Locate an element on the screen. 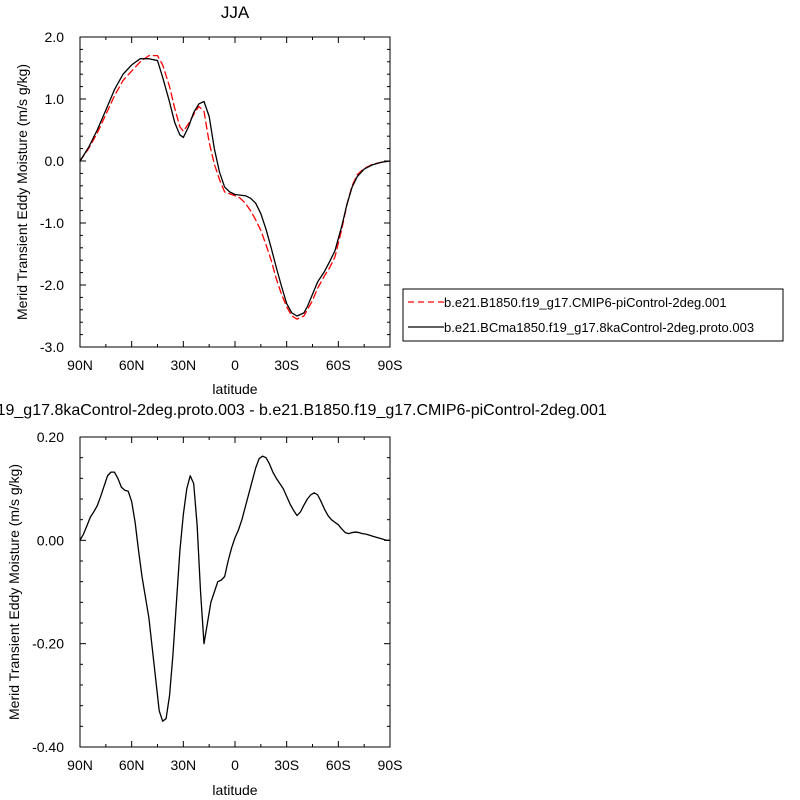 The width and height of the screenshot is (800, 800). bottom-x-tick-label: 90N is located at coordinates (80, 765).